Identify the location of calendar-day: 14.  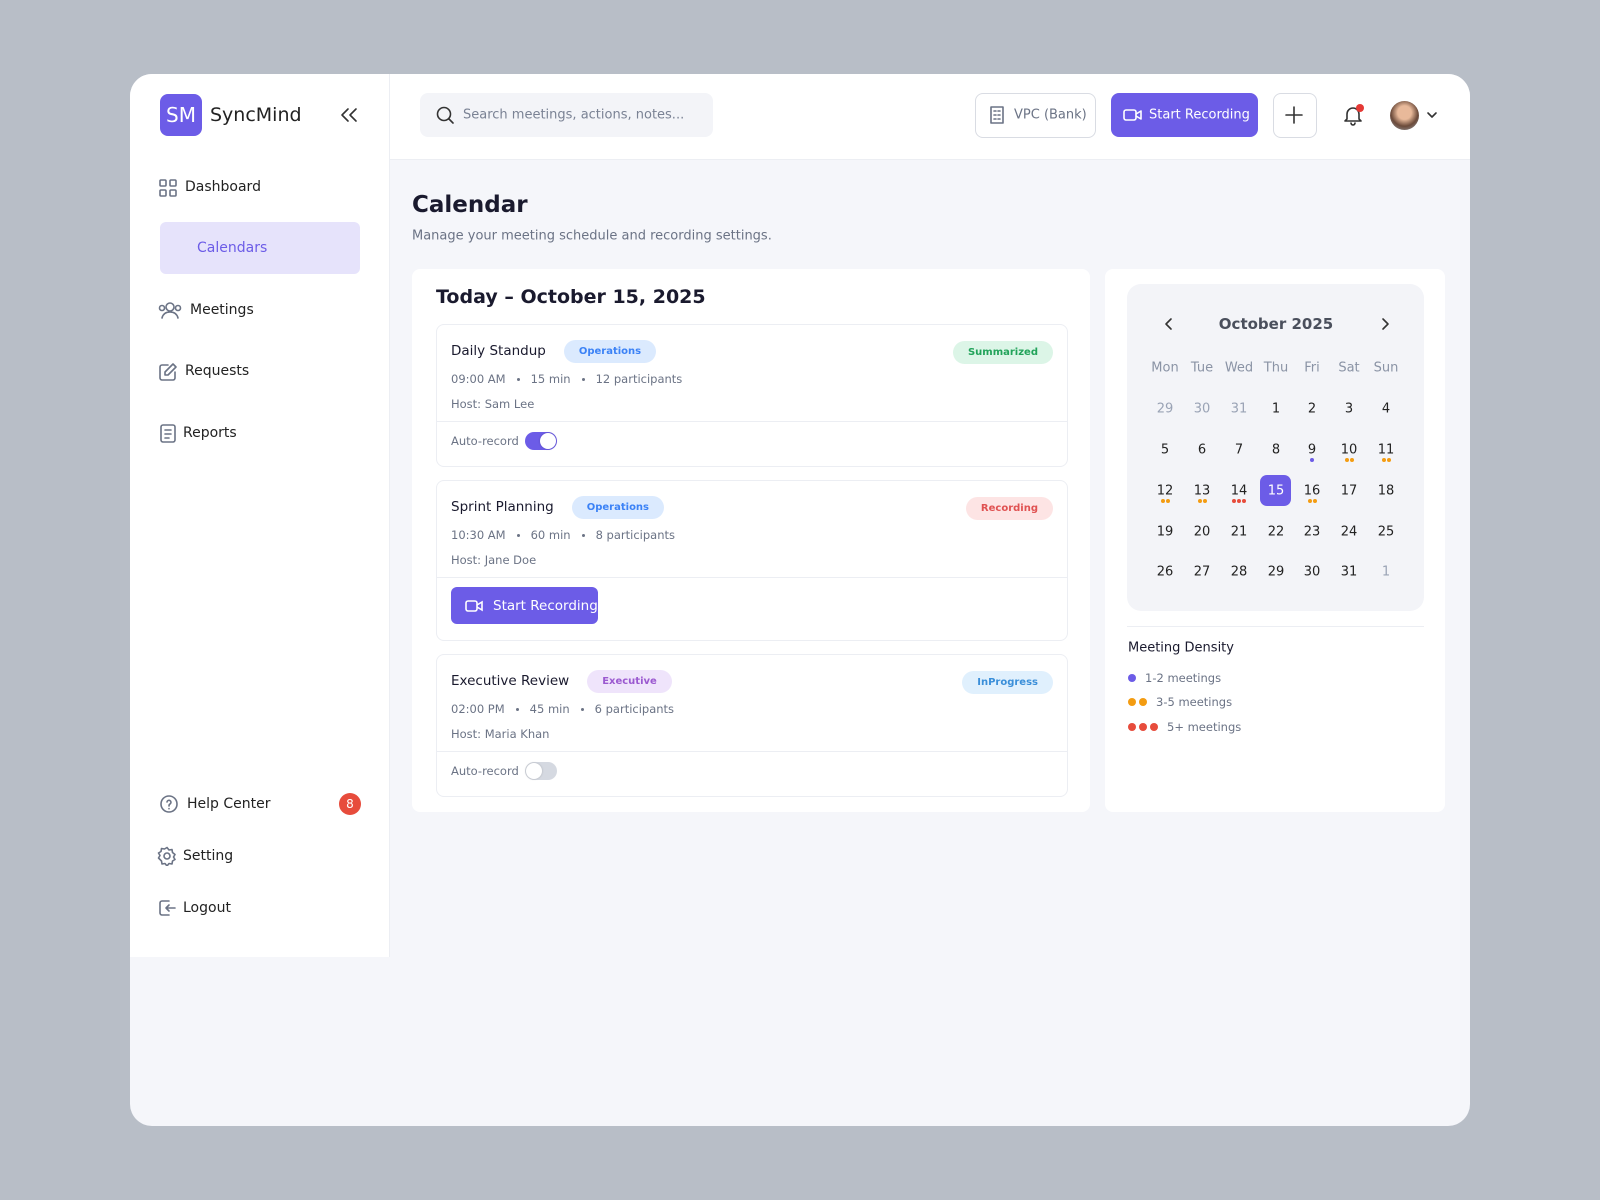
(1239, 491).